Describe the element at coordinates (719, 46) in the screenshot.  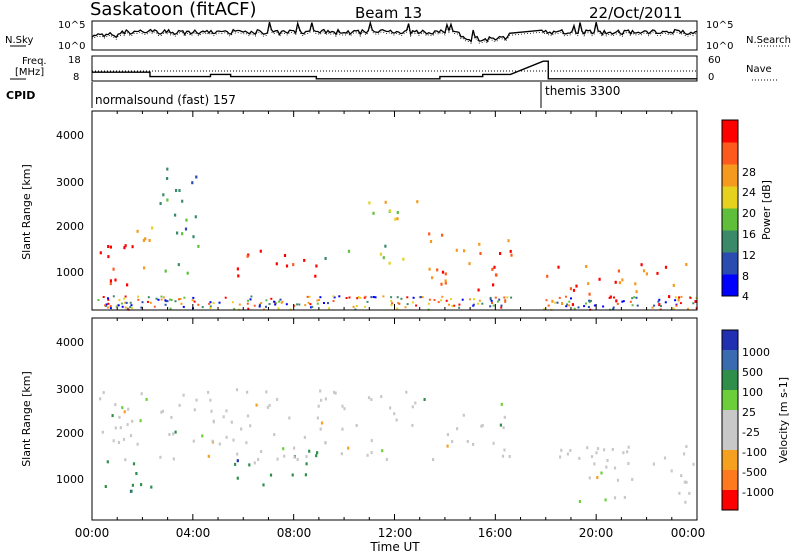
I see `noise-right-tick-bottom: 10^0` at that location.